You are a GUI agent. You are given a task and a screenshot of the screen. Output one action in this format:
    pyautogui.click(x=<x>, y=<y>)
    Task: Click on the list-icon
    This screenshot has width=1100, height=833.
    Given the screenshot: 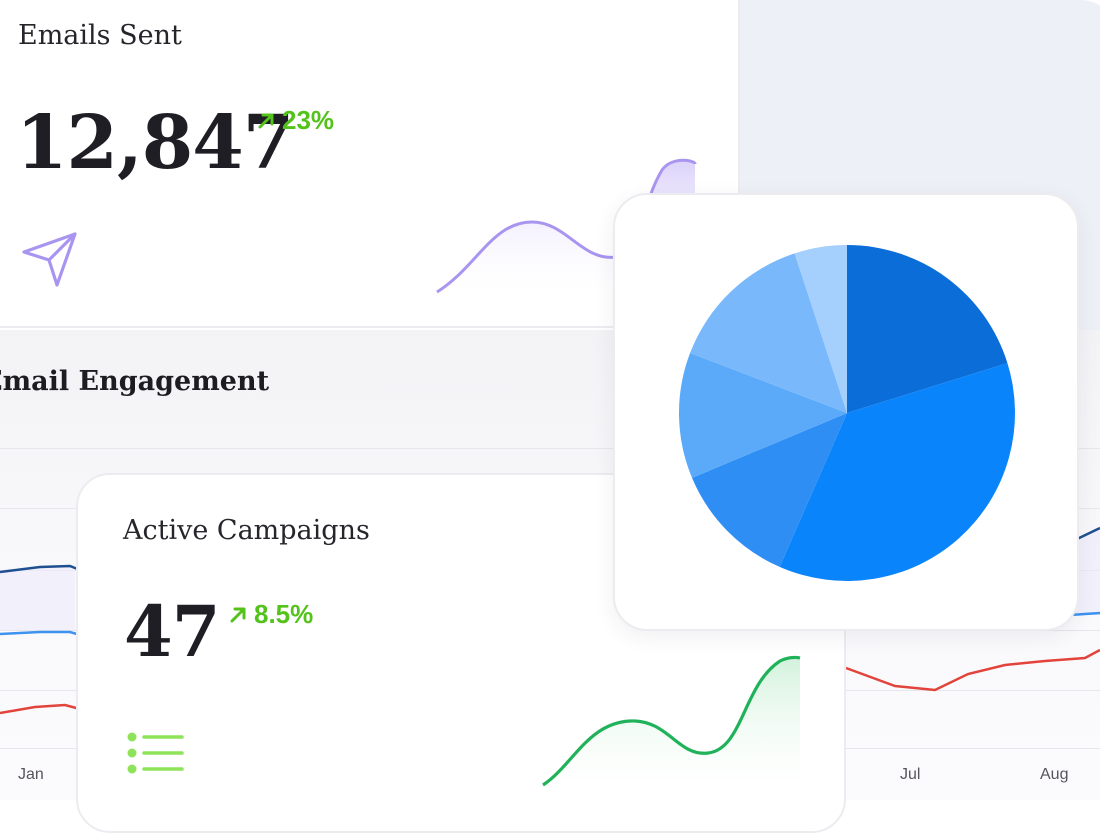 What is the action you would take?
    pyautogui.click(x=155, y=753)
    